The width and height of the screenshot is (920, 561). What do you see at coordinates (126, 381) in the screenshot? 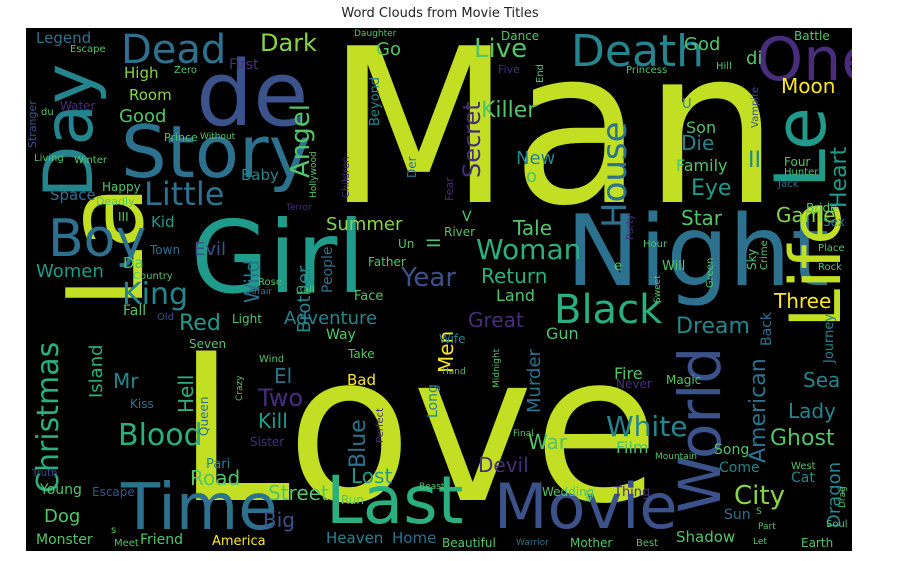
I see `cloud-word: Mr` at bounding box center [126, 381].